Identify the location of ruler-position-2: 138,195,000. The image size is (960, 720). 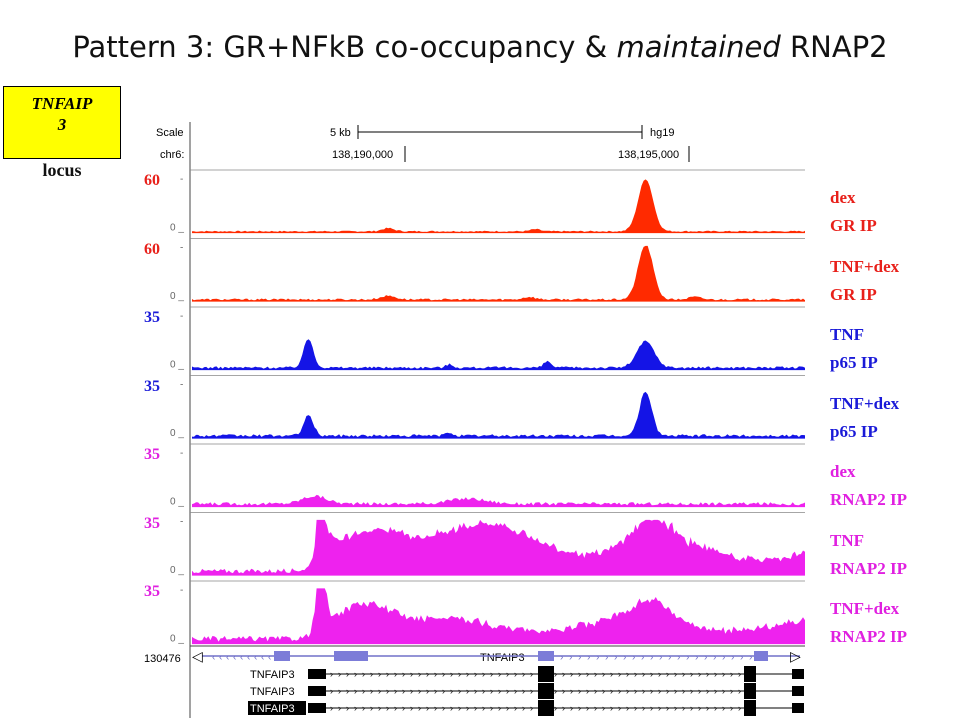
(648, 155).